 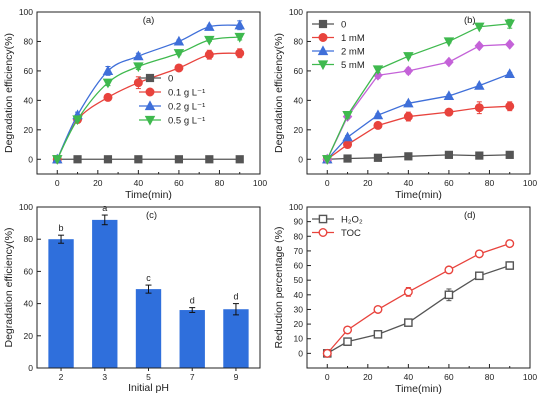 I want to click on legend-label: TOC, so click(x=351, y=233).